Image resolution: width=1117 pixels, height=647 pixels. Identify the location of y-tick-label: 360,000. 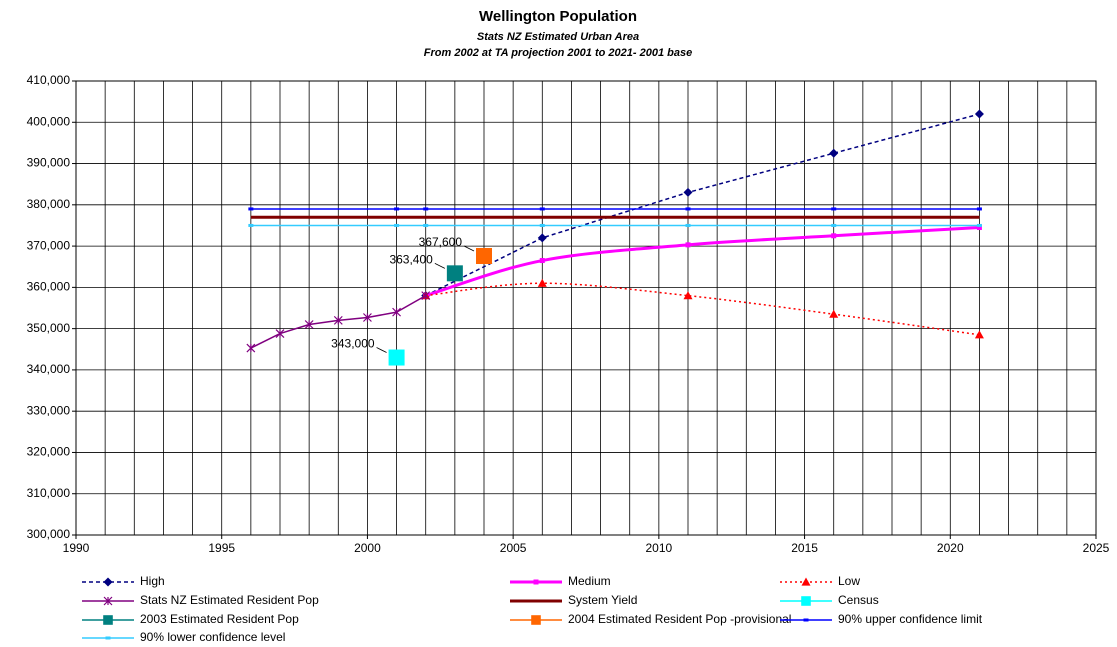
(49, 287).